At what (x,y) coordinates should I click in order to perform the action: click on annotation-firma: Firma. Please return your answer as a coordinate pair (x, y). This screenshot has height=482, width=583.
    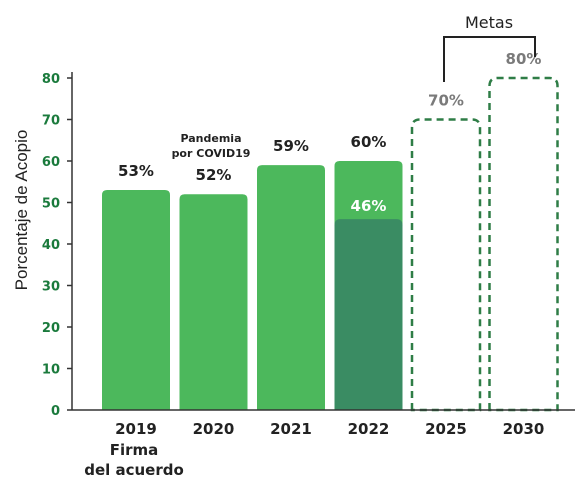
    Looking at the image, I should click on (134, 450).